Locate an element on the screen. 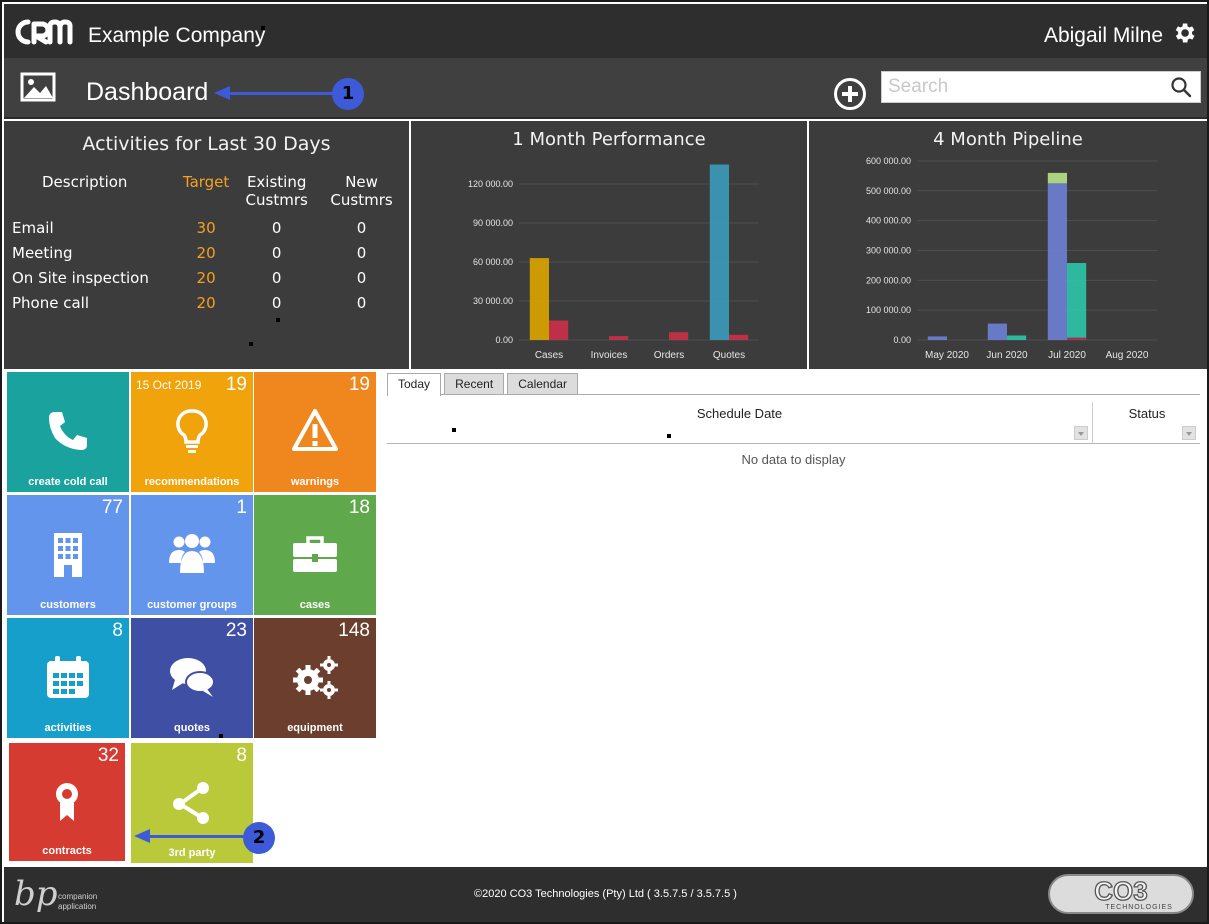  y-tick-label: 60 000.00 is located at coordinates (493, 262).